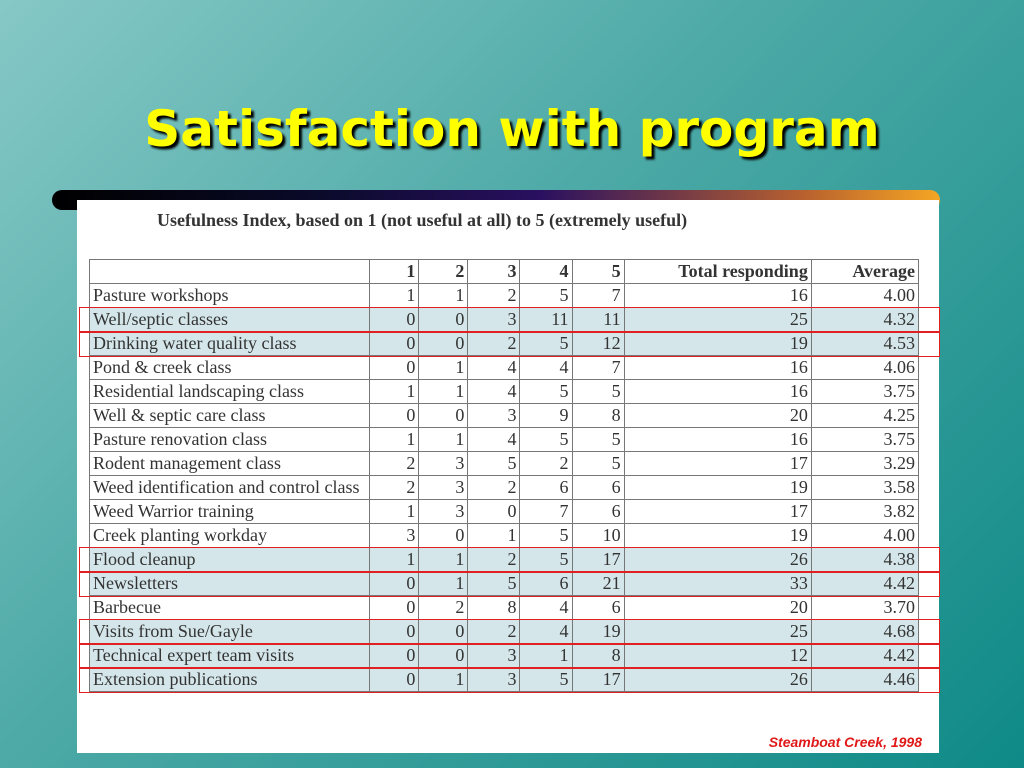 The width and height of the screenshot is (1024, 768). I want to click on cell-c5: 11, so click(598, 319).